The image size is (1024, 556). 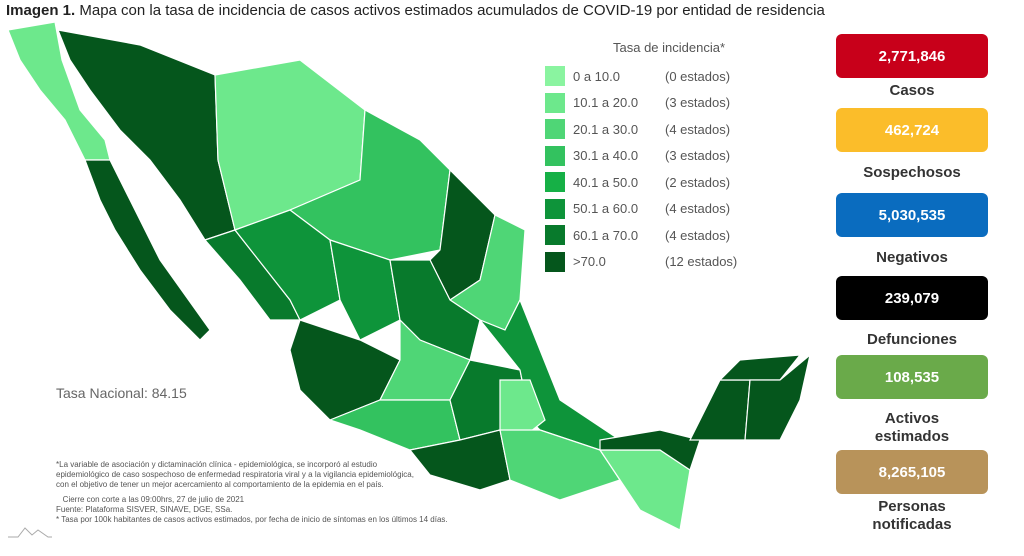 I want to click on legend-range: >70.0, so click(x=589, y=262).